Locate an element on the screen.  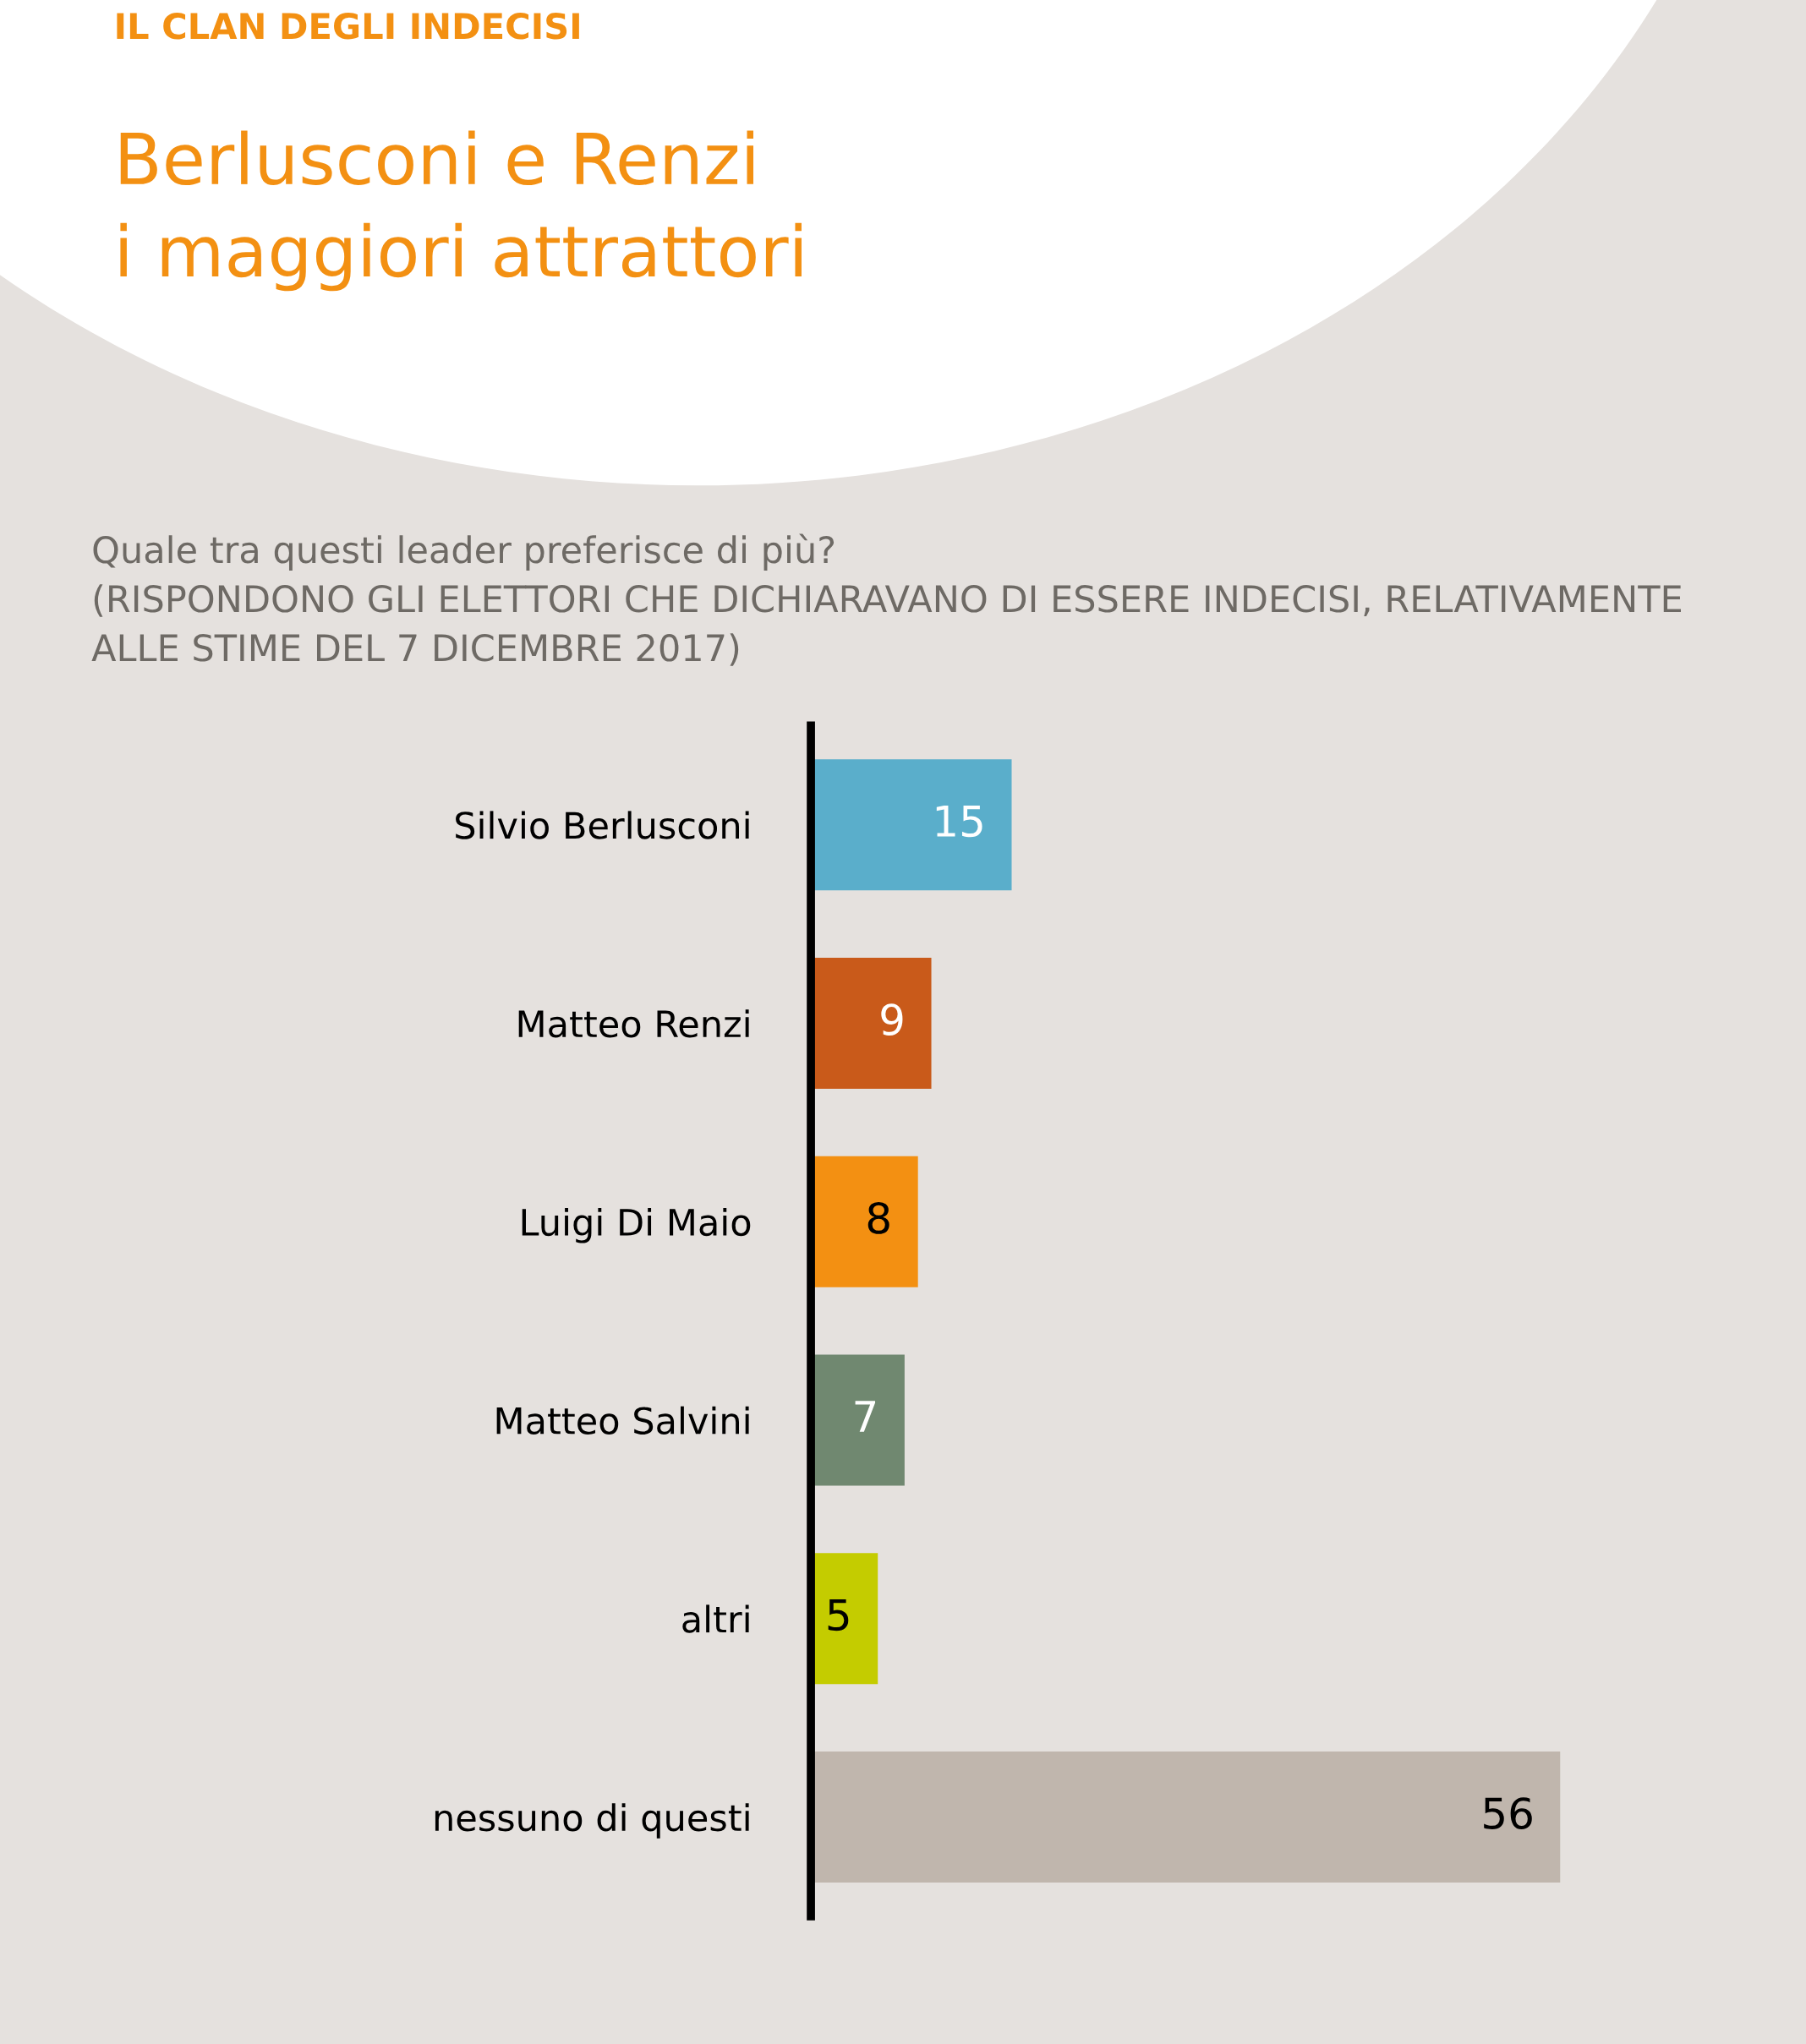
data-label: 5 is located at coordinates (838, 1615).